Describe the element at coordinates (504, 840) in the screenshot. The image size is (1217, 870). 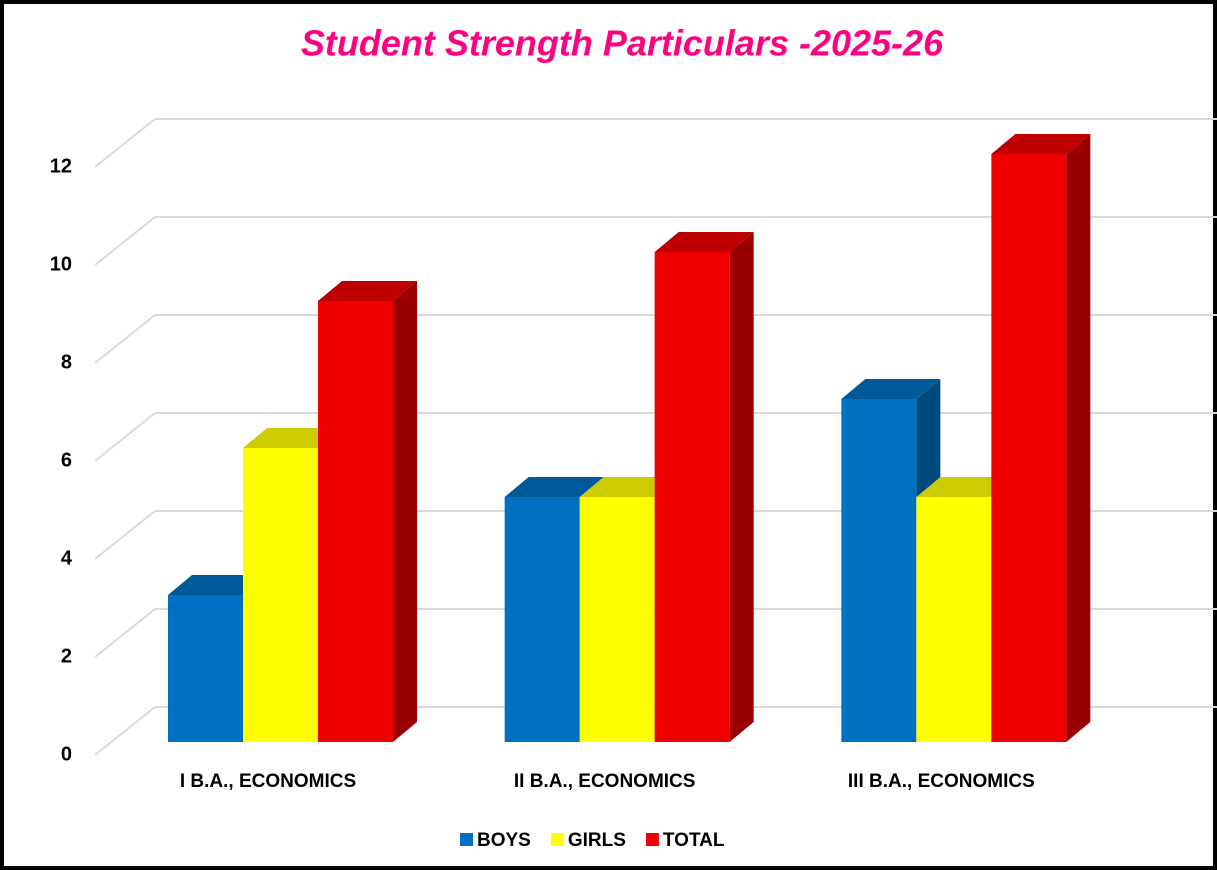
I see `legend-label: BOYS` at that location.